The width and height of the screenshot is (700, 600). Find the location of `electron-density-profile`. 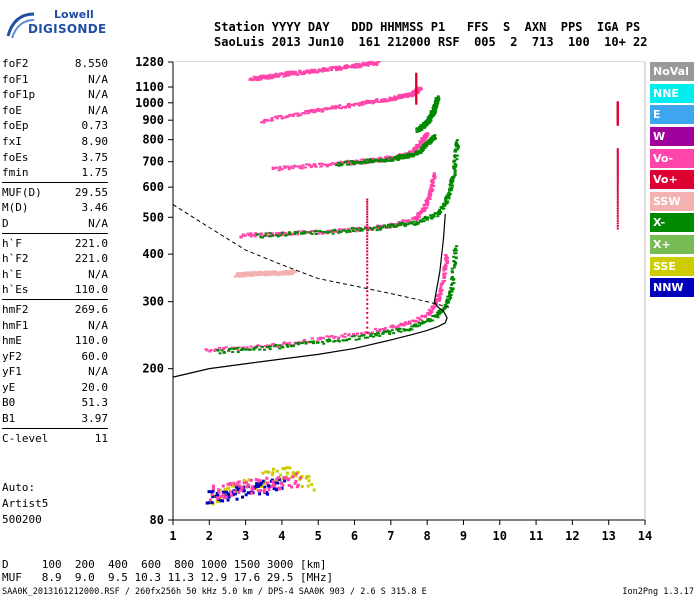

electron-density-profile is located at coordinates (310, 295).